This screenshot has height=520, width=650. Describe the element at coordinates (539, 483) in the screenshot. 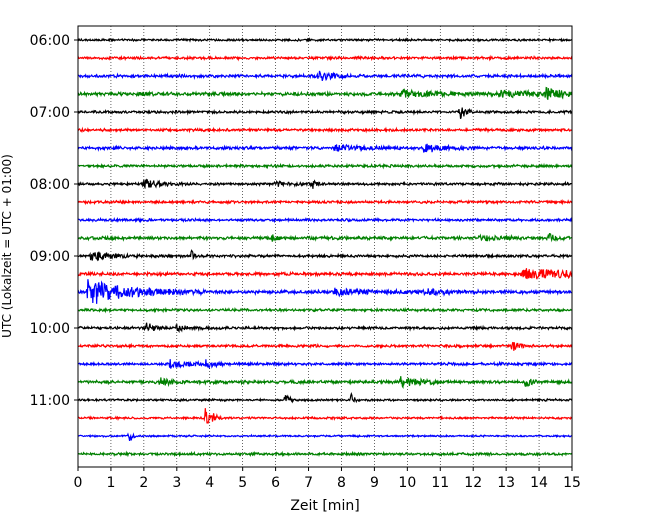

I see `x-tick-label: 14` at that location.